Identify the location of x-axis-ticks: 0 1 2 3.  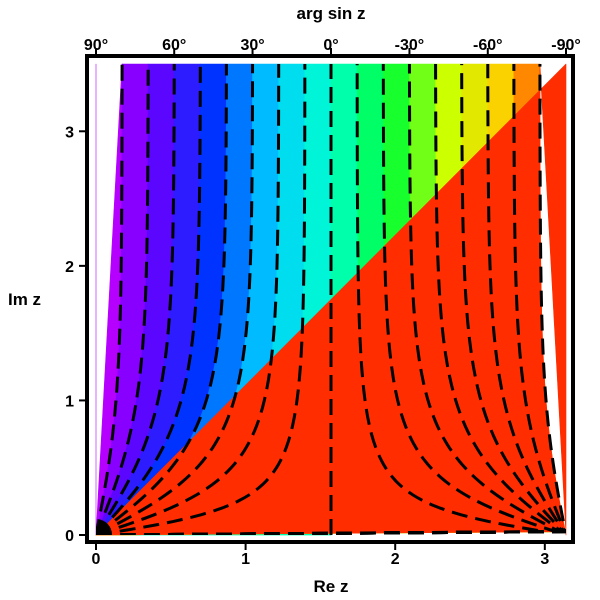
(320, 556).